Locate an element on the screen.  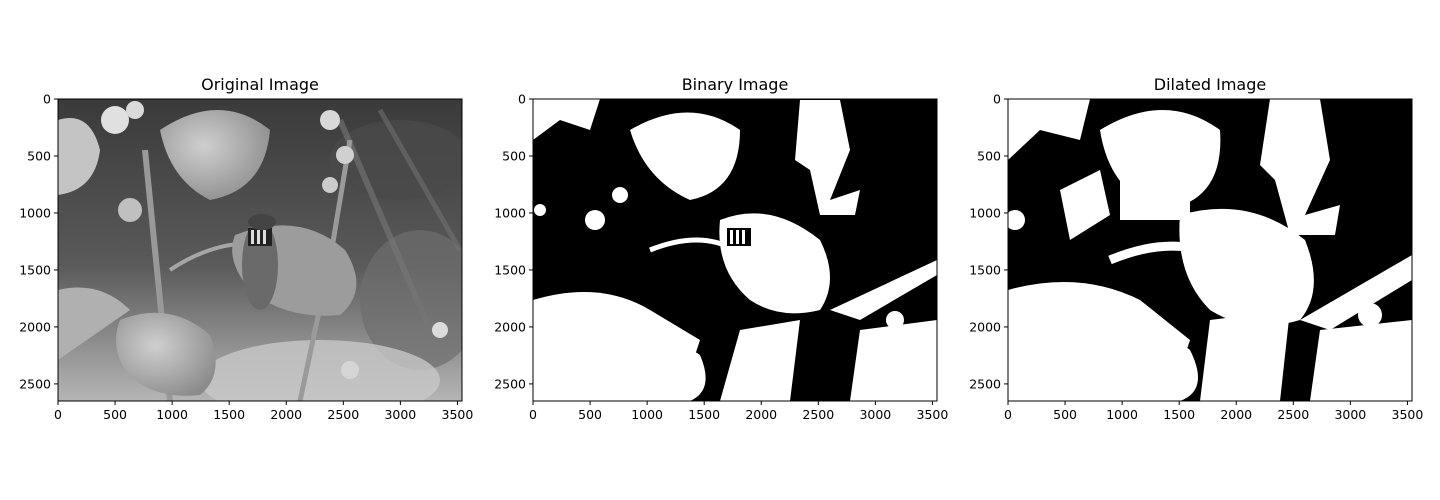
panel-title: Binary Image is located at coordinates (735, 84).